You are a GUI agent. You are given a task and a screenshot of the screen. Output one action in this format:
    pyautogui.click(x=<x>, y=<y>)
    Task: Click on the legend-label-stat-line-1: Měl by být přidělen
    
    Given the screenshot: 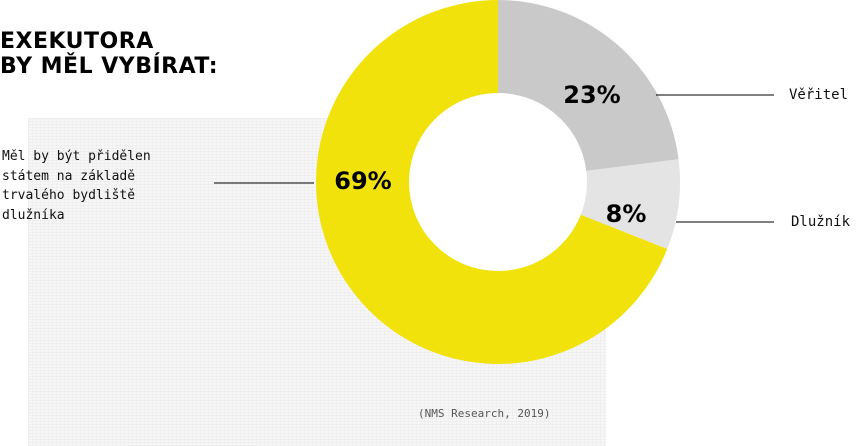 What is the action you would take?
    pyautogui.click(x=76, y=156)
    